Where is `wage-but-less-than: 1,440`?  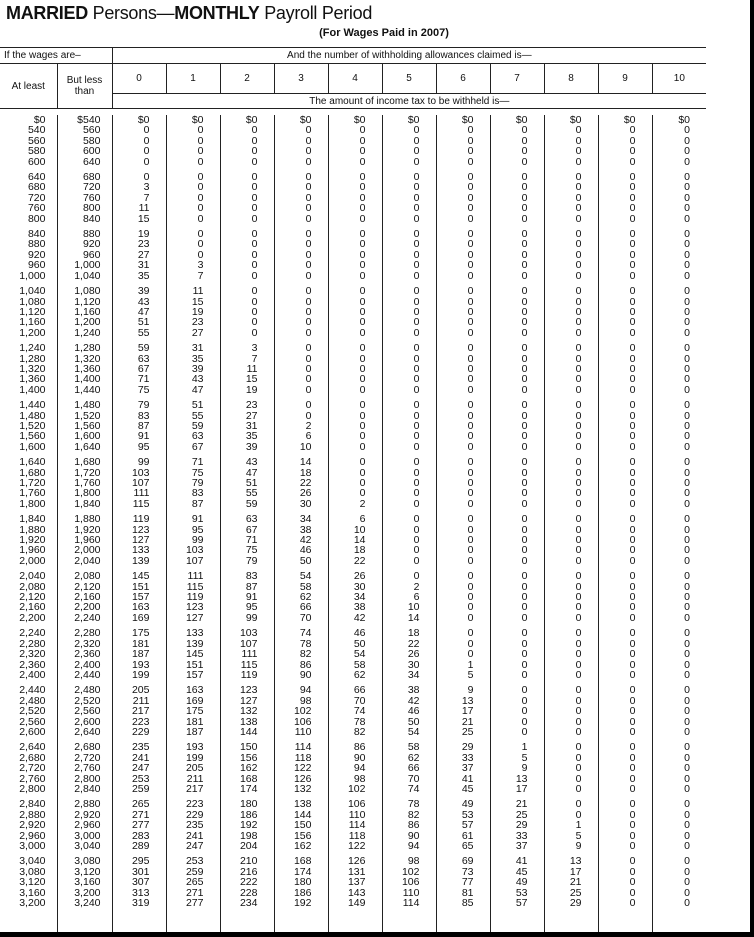
wage-but-less-than: 1,440 is located at coordinates (84, 389).